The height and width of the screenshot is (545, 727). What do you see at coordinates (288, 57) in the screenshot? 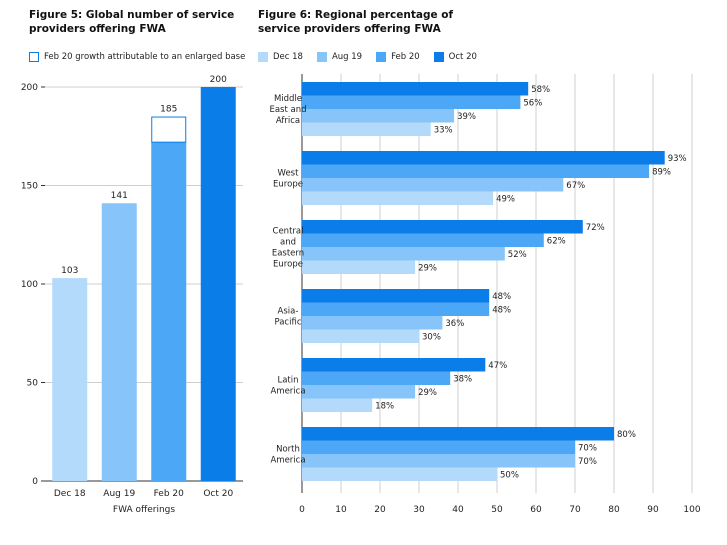
I see `legend-label-dec18: Dec 18` at bounding box center [288, 57].